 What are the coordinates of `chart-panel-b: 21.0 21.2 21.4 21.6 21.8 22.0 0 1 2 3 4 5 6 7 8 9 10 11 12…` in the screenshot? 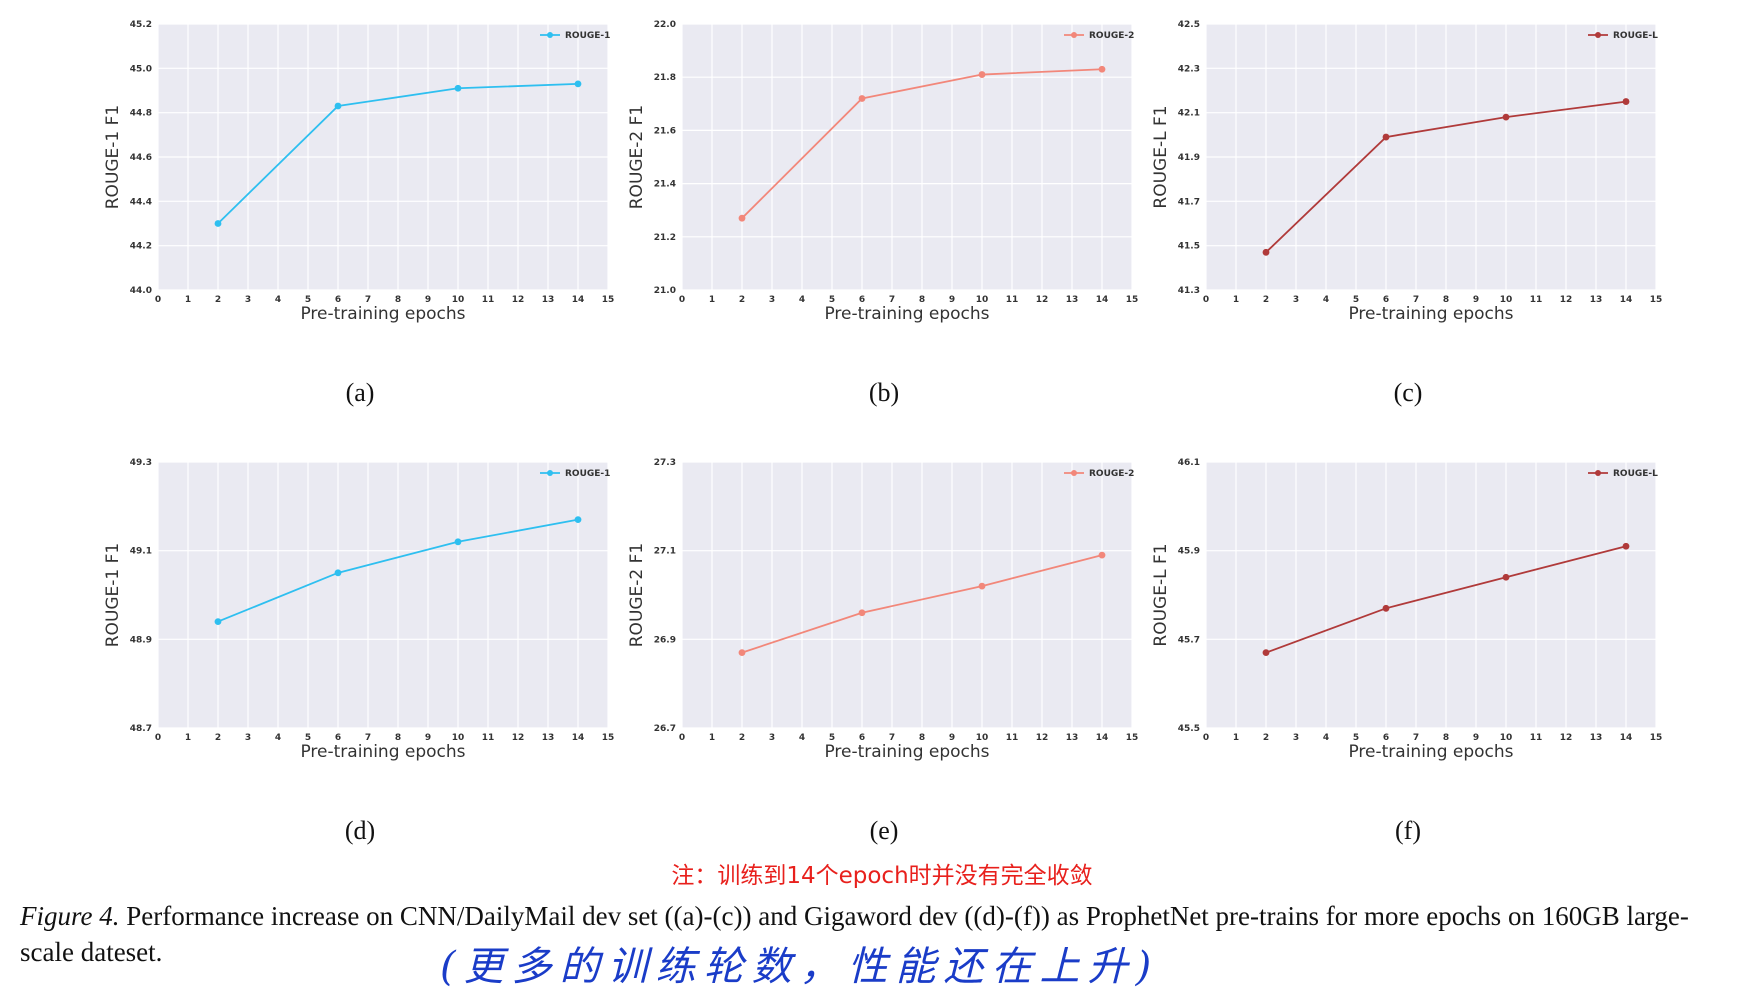 It's located at (884, 220).